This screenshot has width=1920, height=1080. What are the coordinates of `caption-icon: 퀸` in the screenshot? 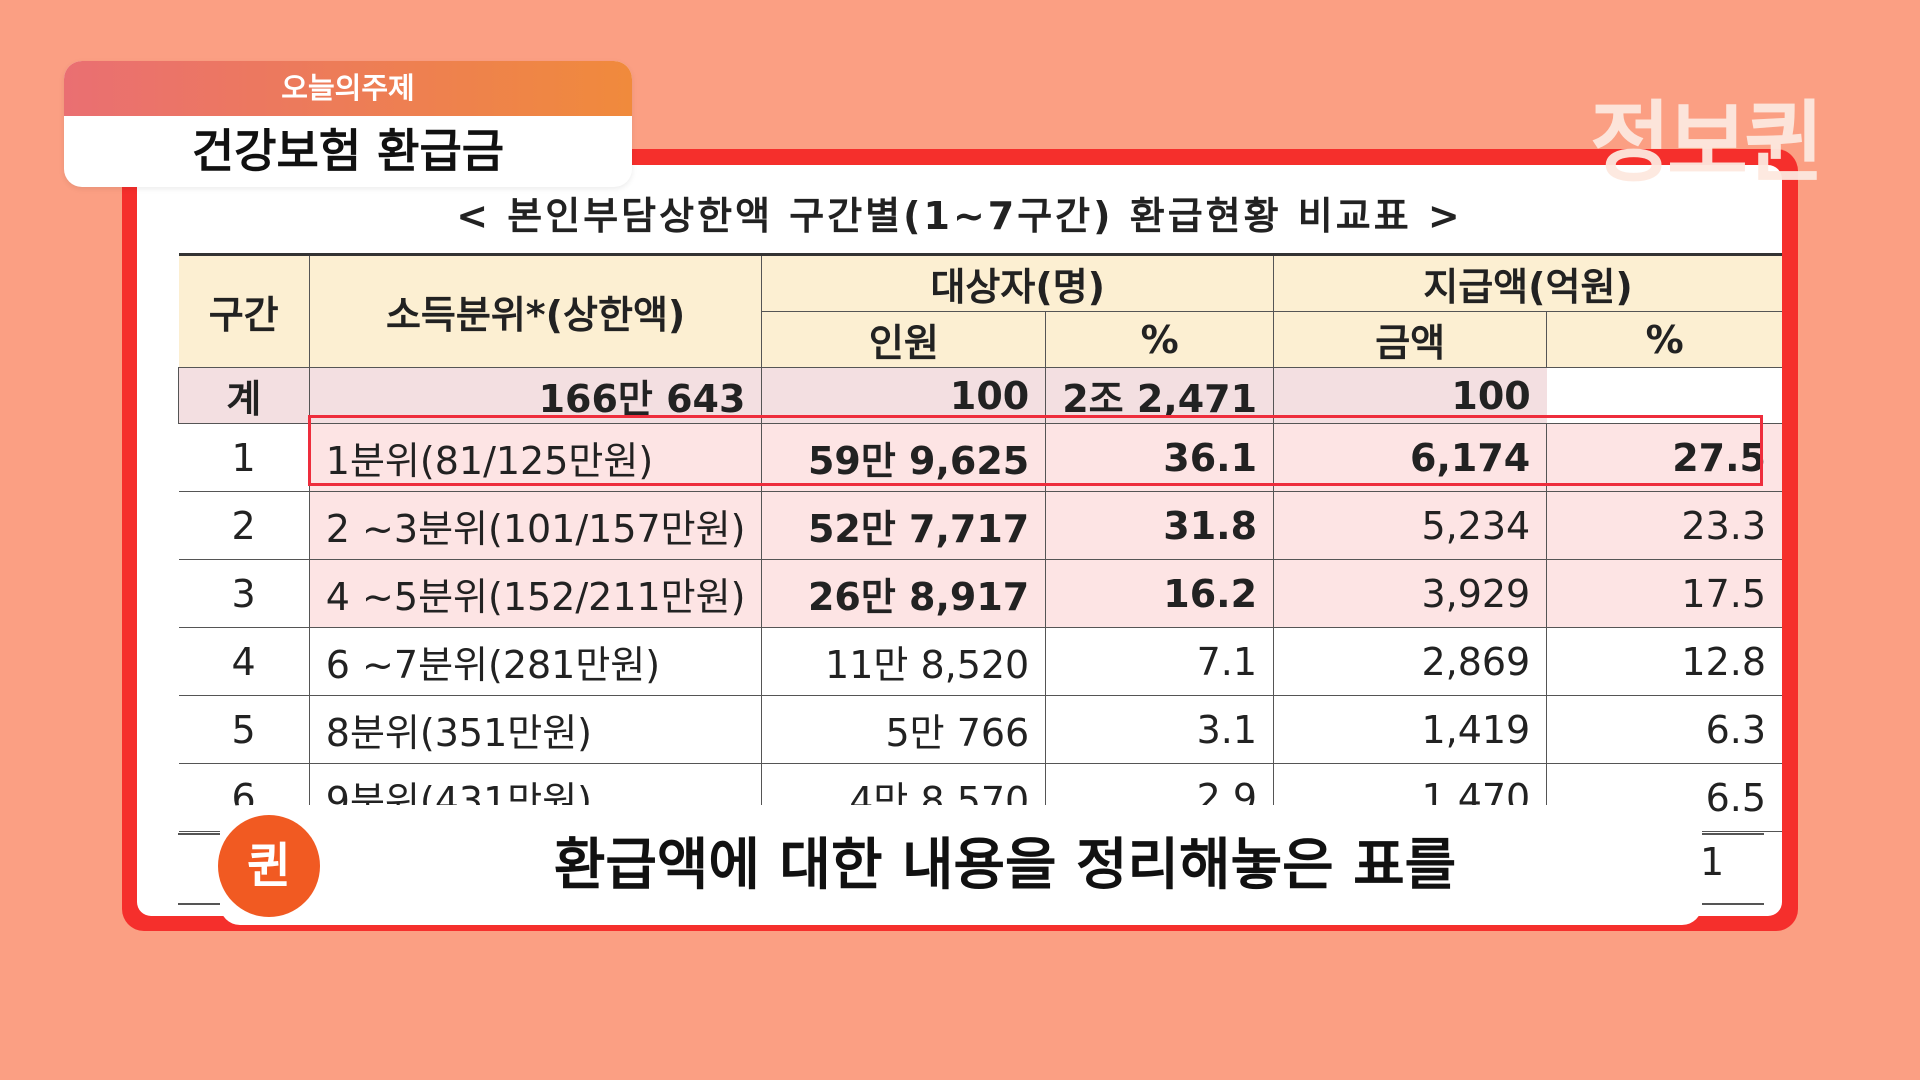 It's located at (269, 866).